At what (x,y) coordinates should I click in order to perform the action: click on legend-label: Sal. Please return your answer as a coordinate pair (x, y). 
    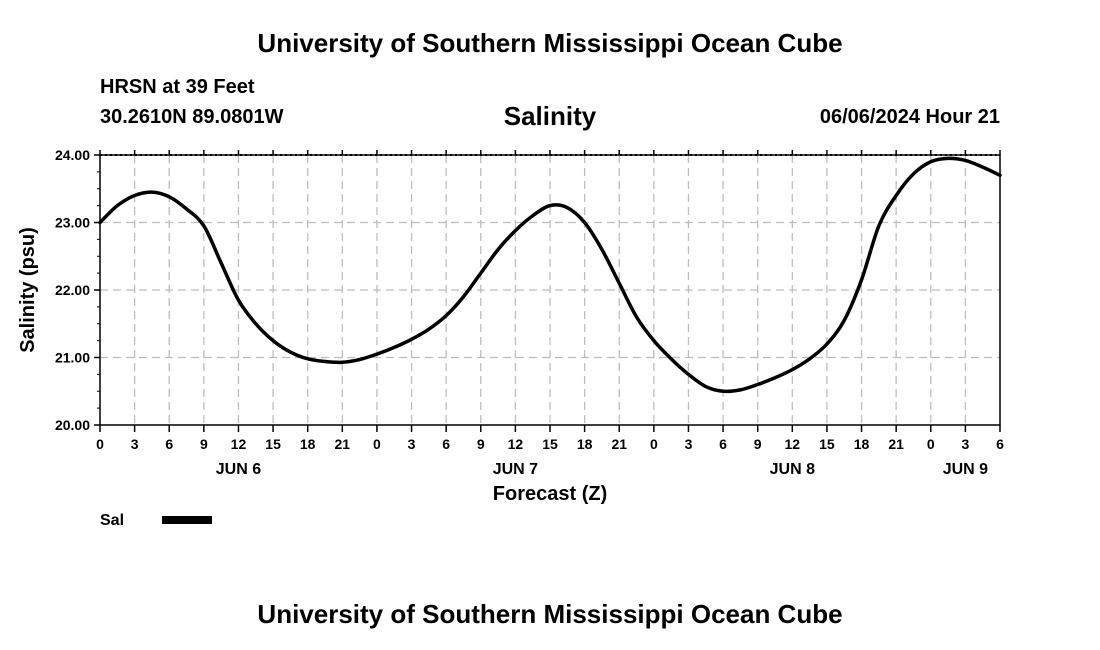
    Looking at the image, I should click on (112, 520).